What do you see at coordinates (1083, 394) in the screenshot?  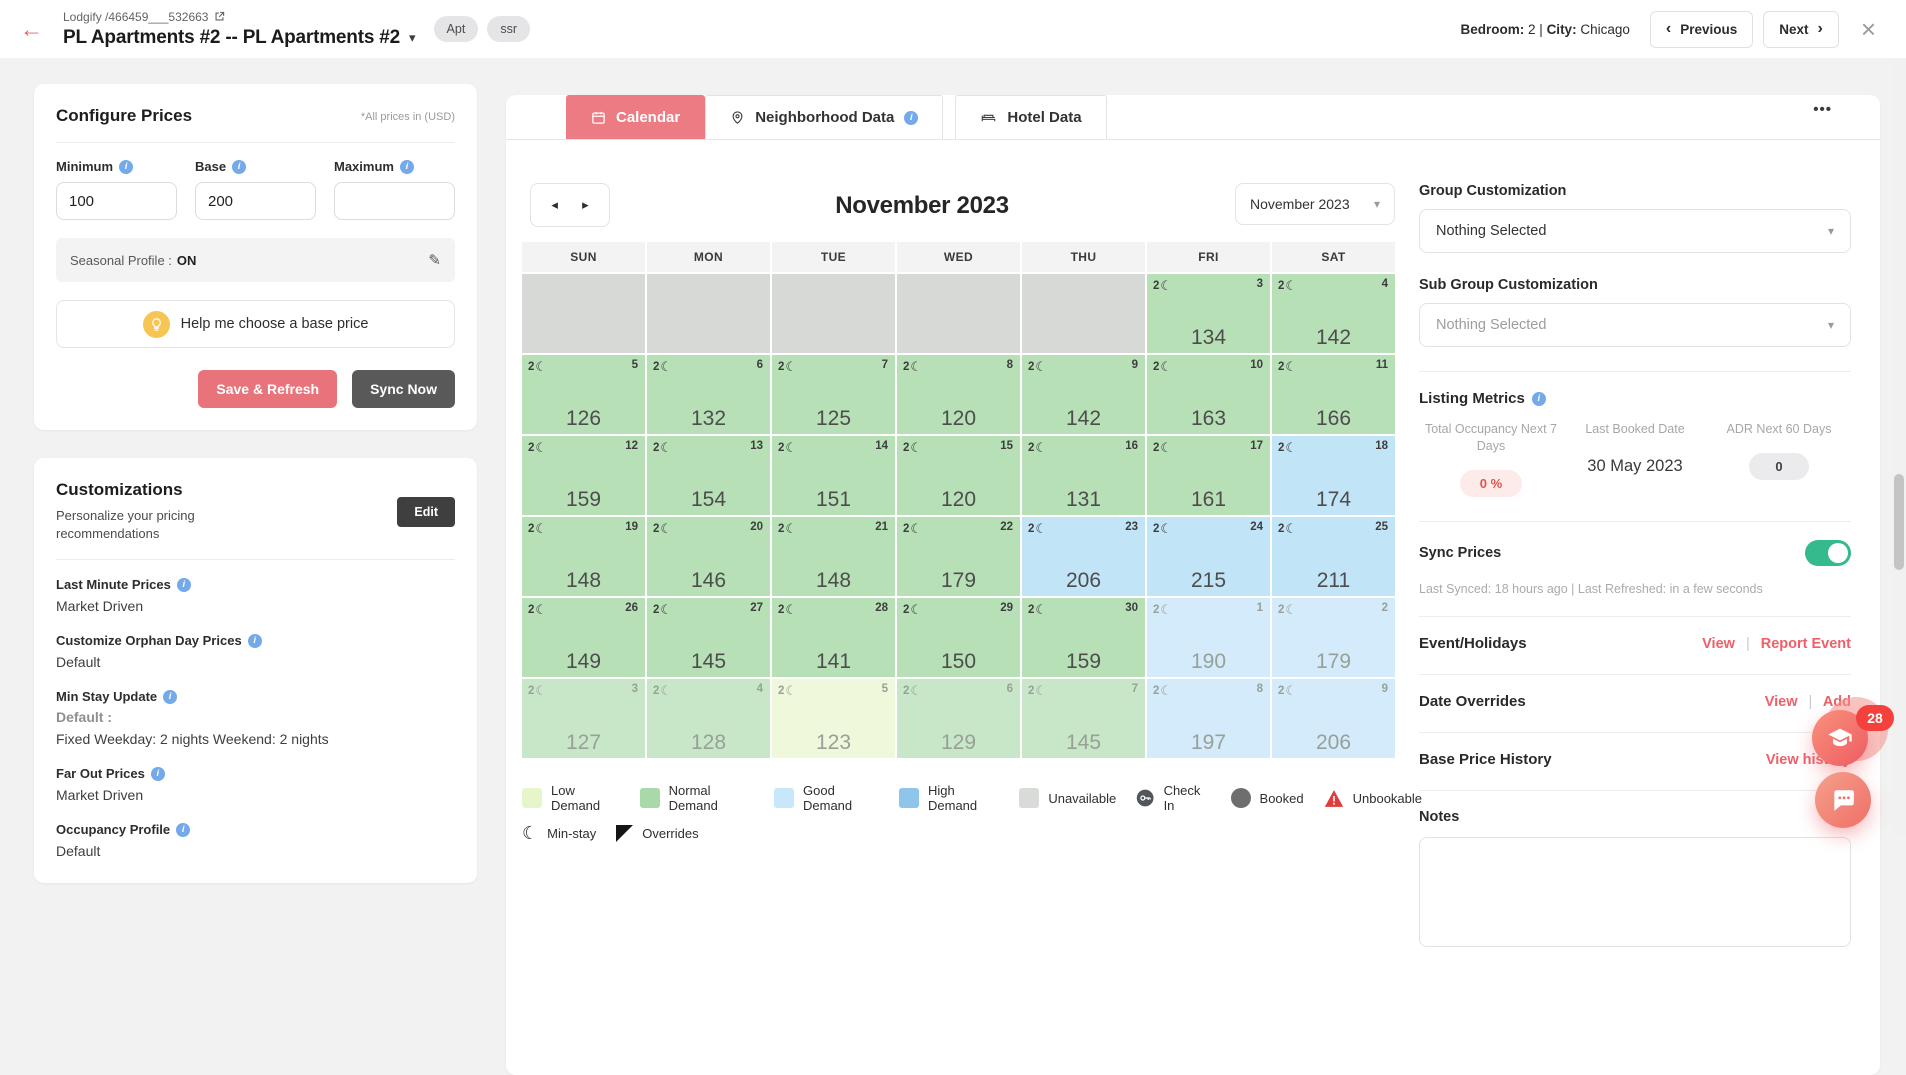 I see `calendar-day-cell: 2 ☾ 9 142` at bounding box center [1083, 394].